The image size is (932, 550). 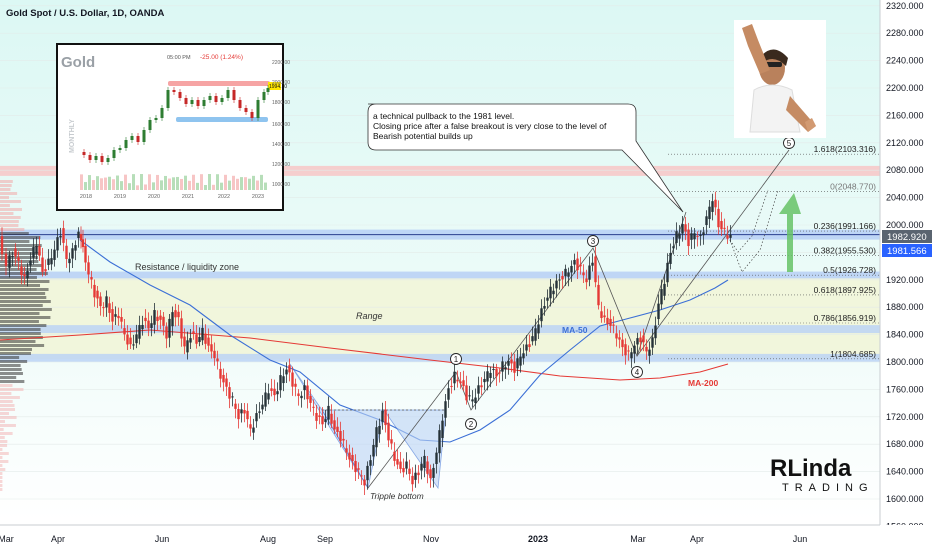 I want to click on wave-1: 1, so click(x=456, y=359).